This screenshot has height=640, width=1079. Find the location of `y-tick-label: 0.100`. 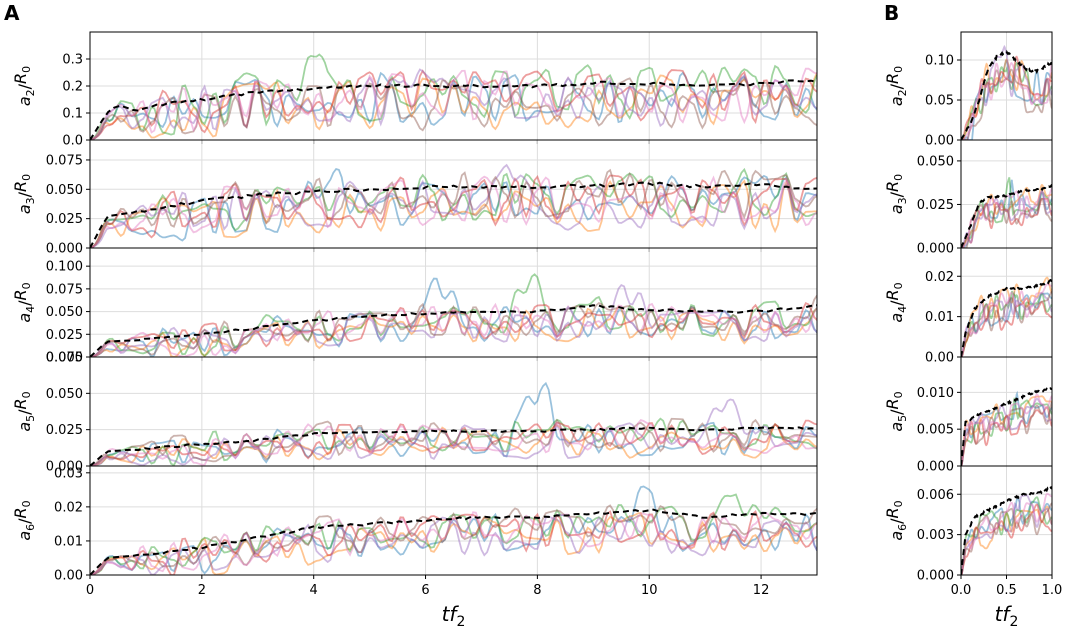

y-tick-label: 0.100 is located at coordinates (64, 267).